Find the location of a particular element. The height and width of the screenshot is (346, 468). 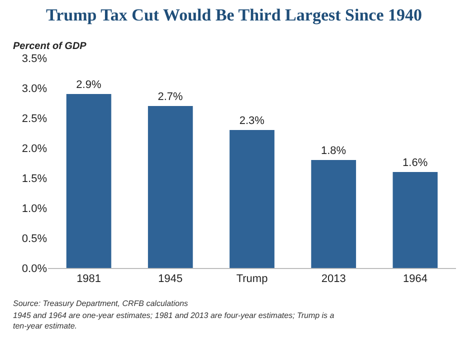

data-label: 2.9% is located at coordinates (89, 85).